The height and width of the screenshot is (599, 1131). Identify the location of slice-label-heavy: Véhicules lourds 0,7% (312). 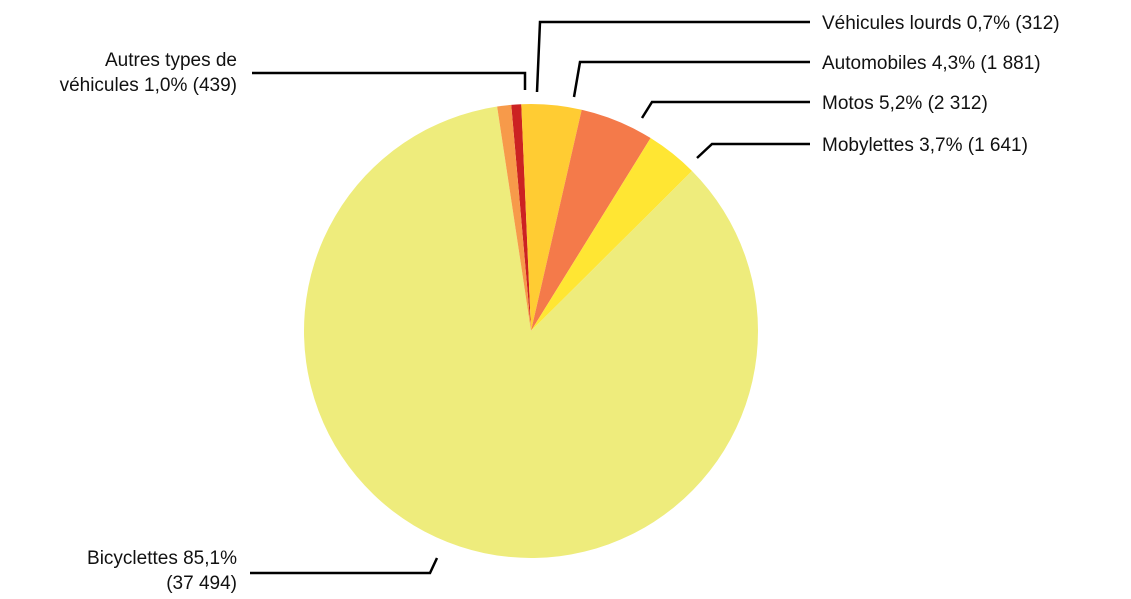
(941, 23).